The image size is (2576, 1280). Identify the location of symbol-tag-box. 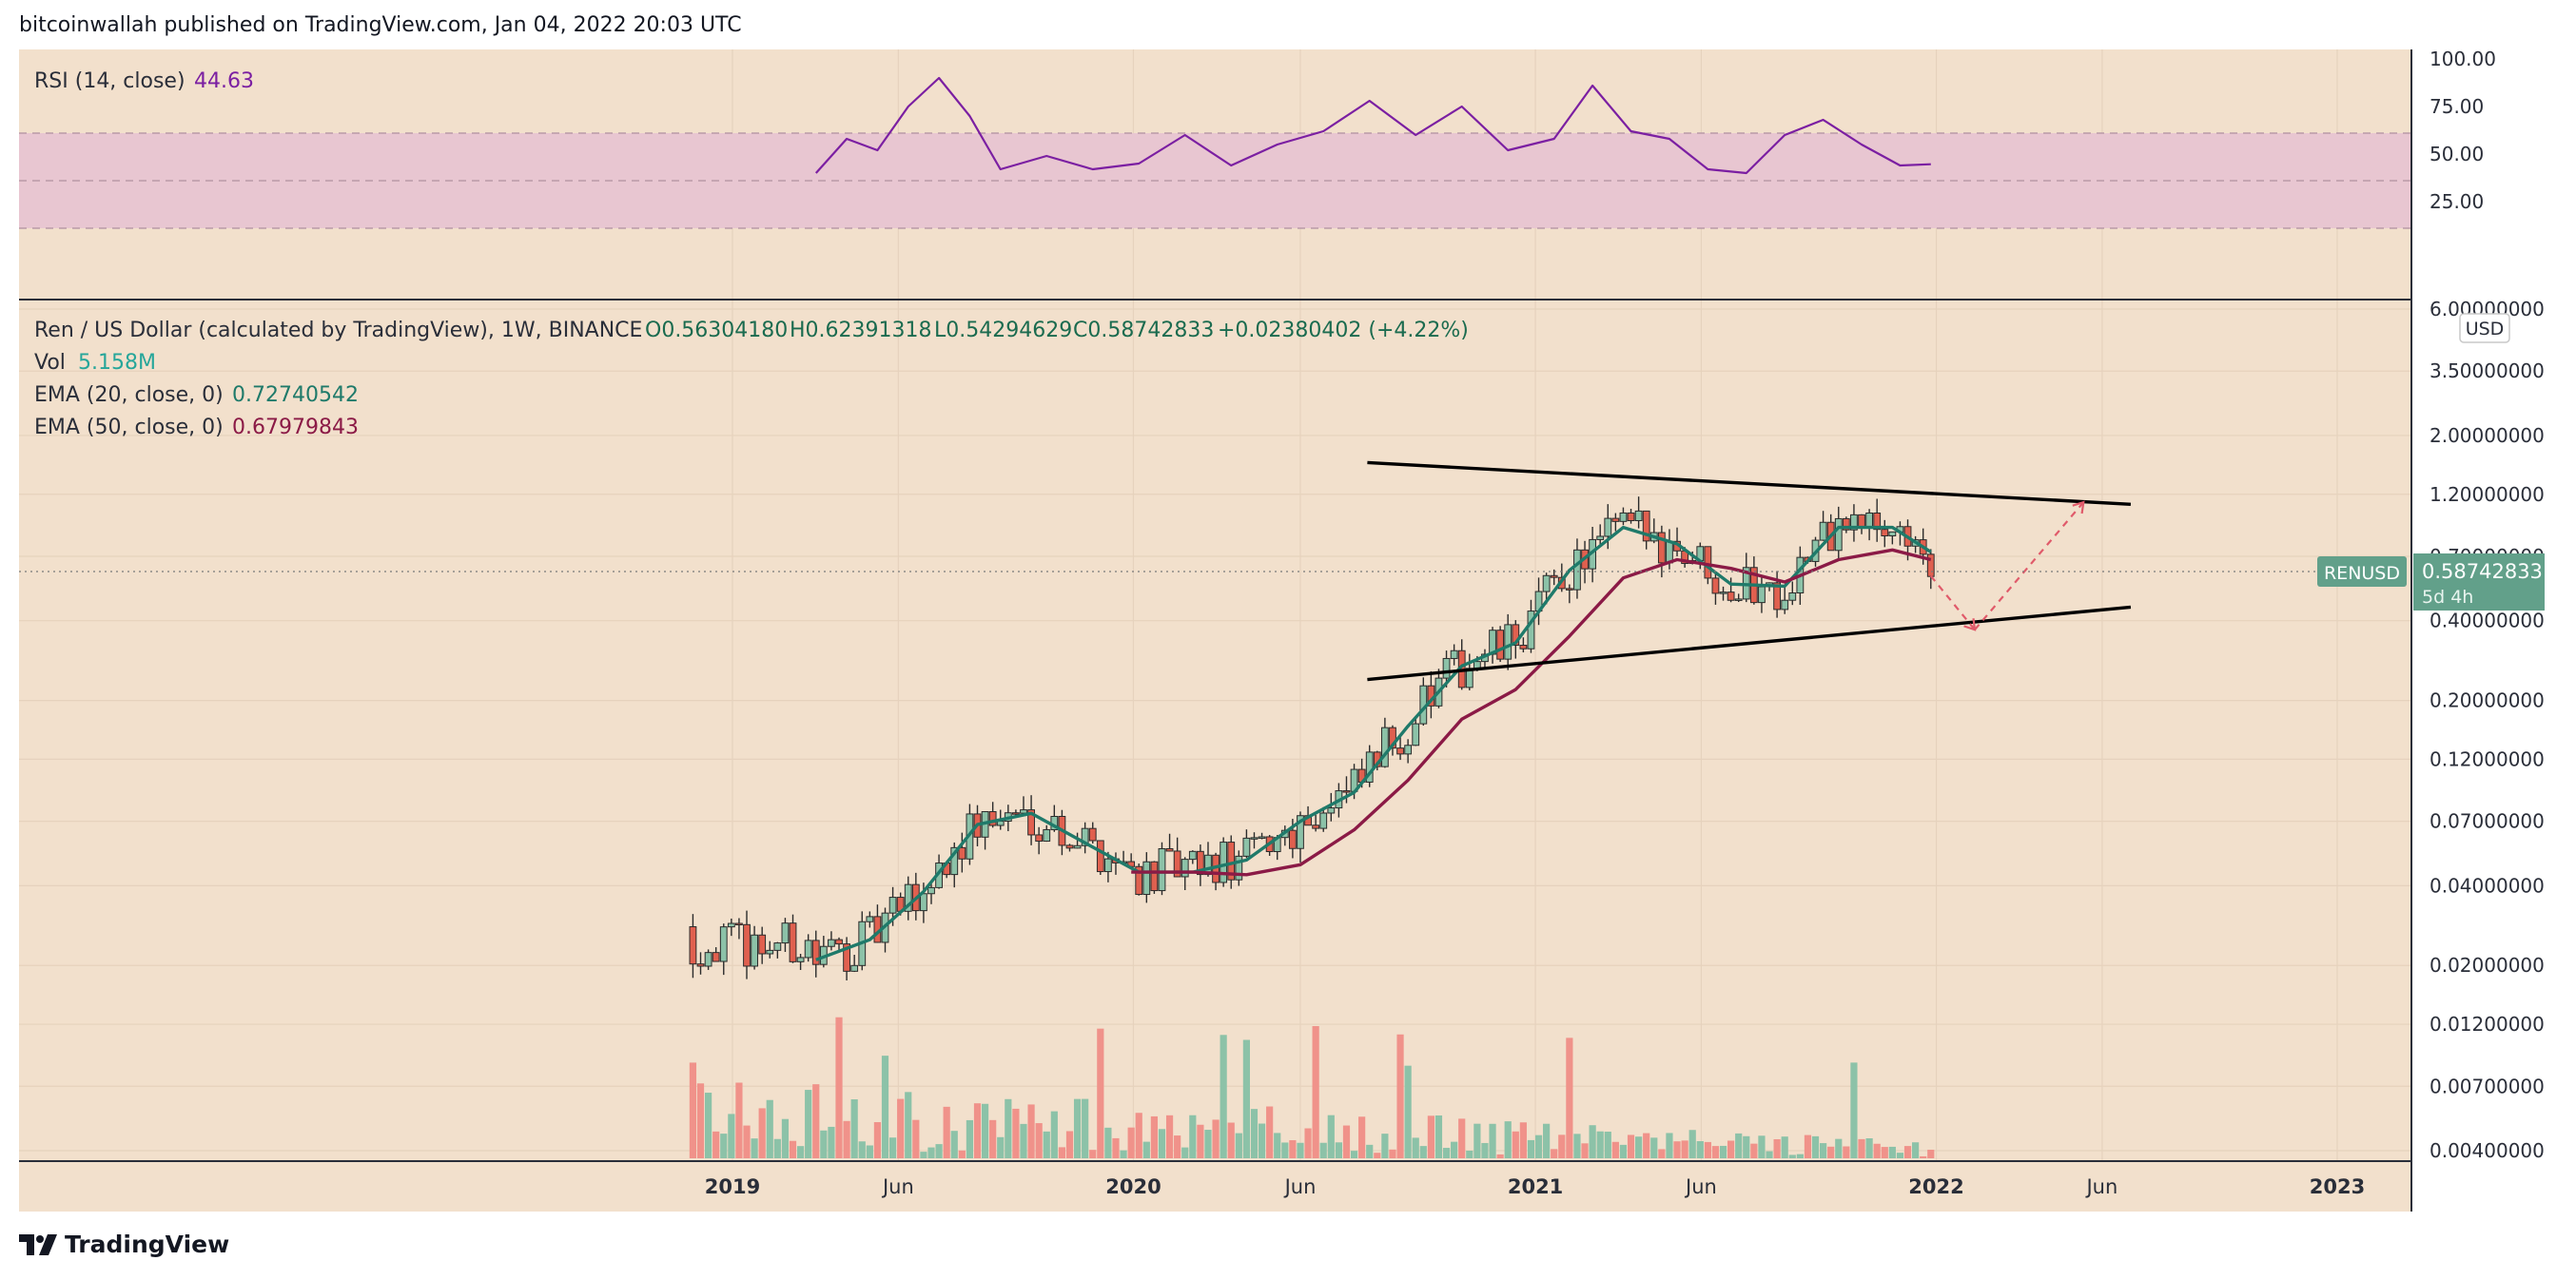
(2362, 571).